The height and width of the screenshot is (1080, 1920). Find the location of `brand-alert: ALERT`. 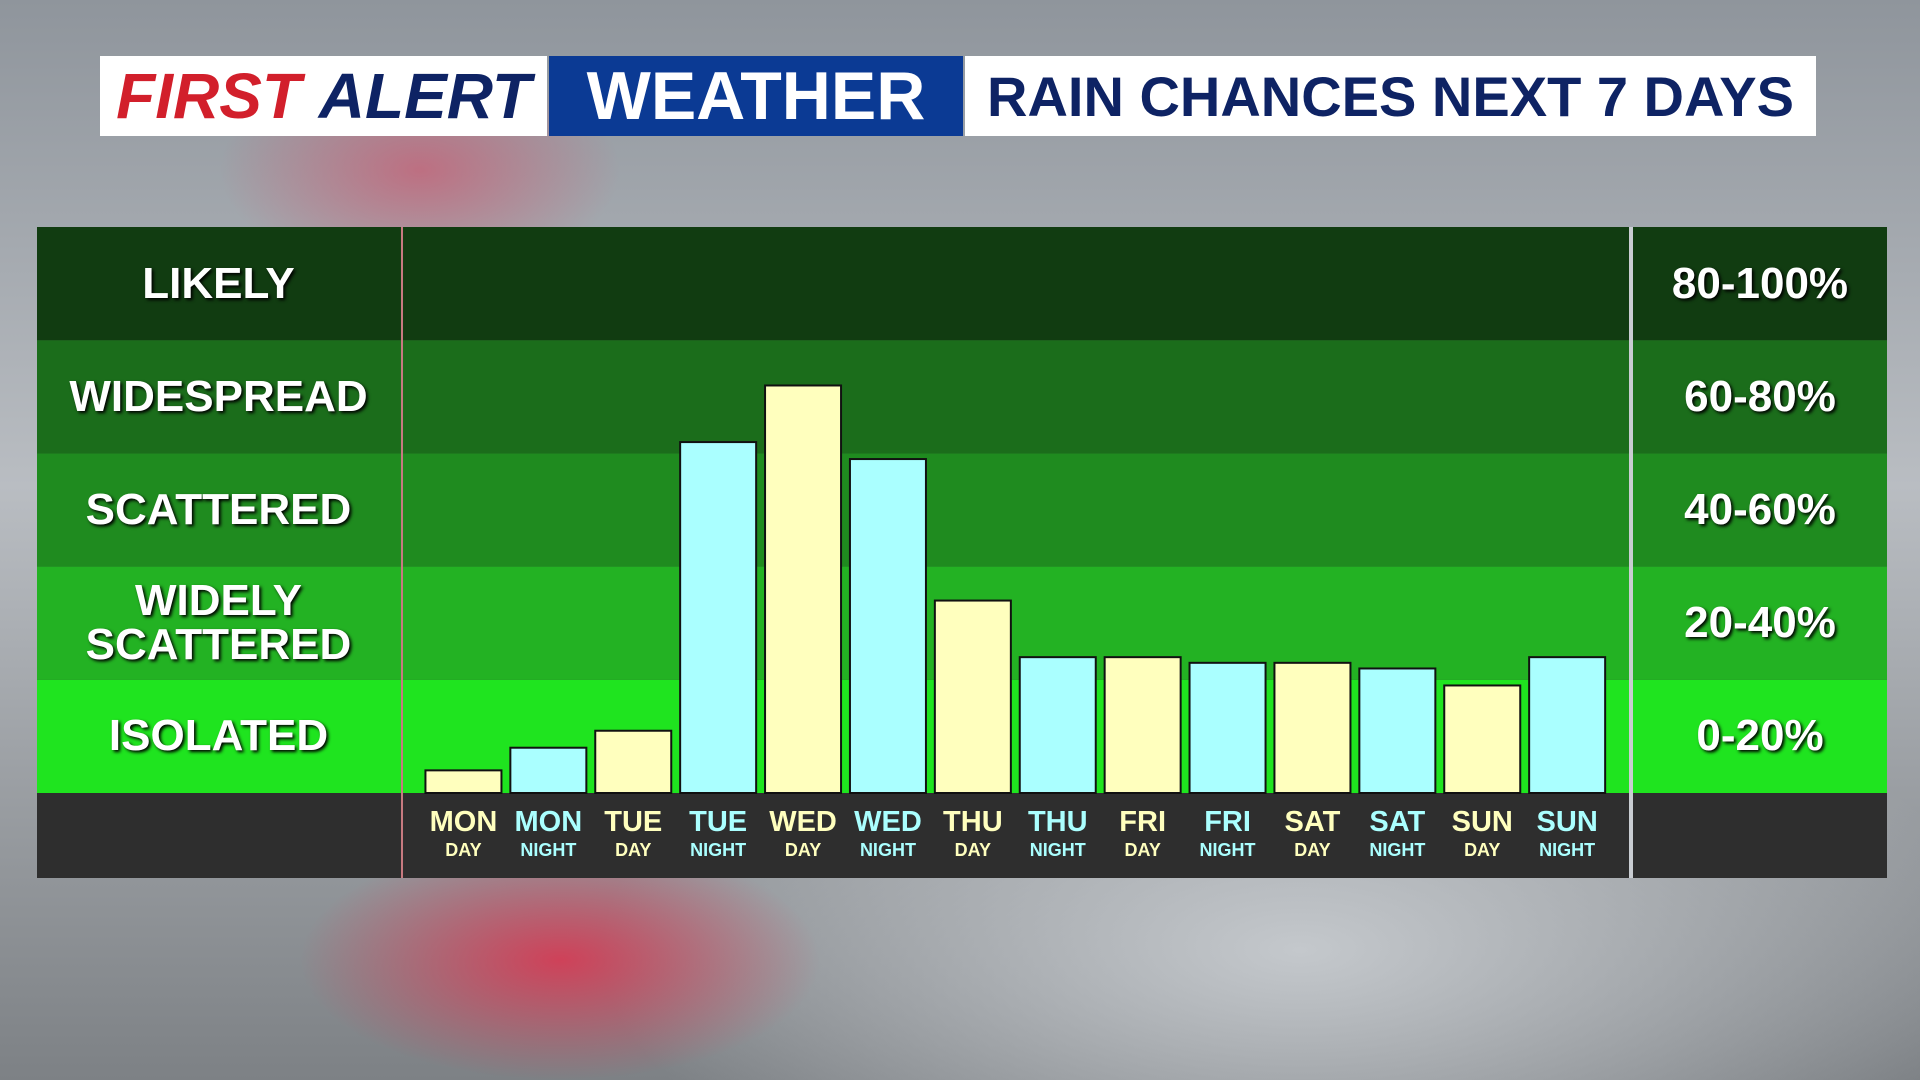

brand-alert: ALERT is located at coordinates (424, 96).